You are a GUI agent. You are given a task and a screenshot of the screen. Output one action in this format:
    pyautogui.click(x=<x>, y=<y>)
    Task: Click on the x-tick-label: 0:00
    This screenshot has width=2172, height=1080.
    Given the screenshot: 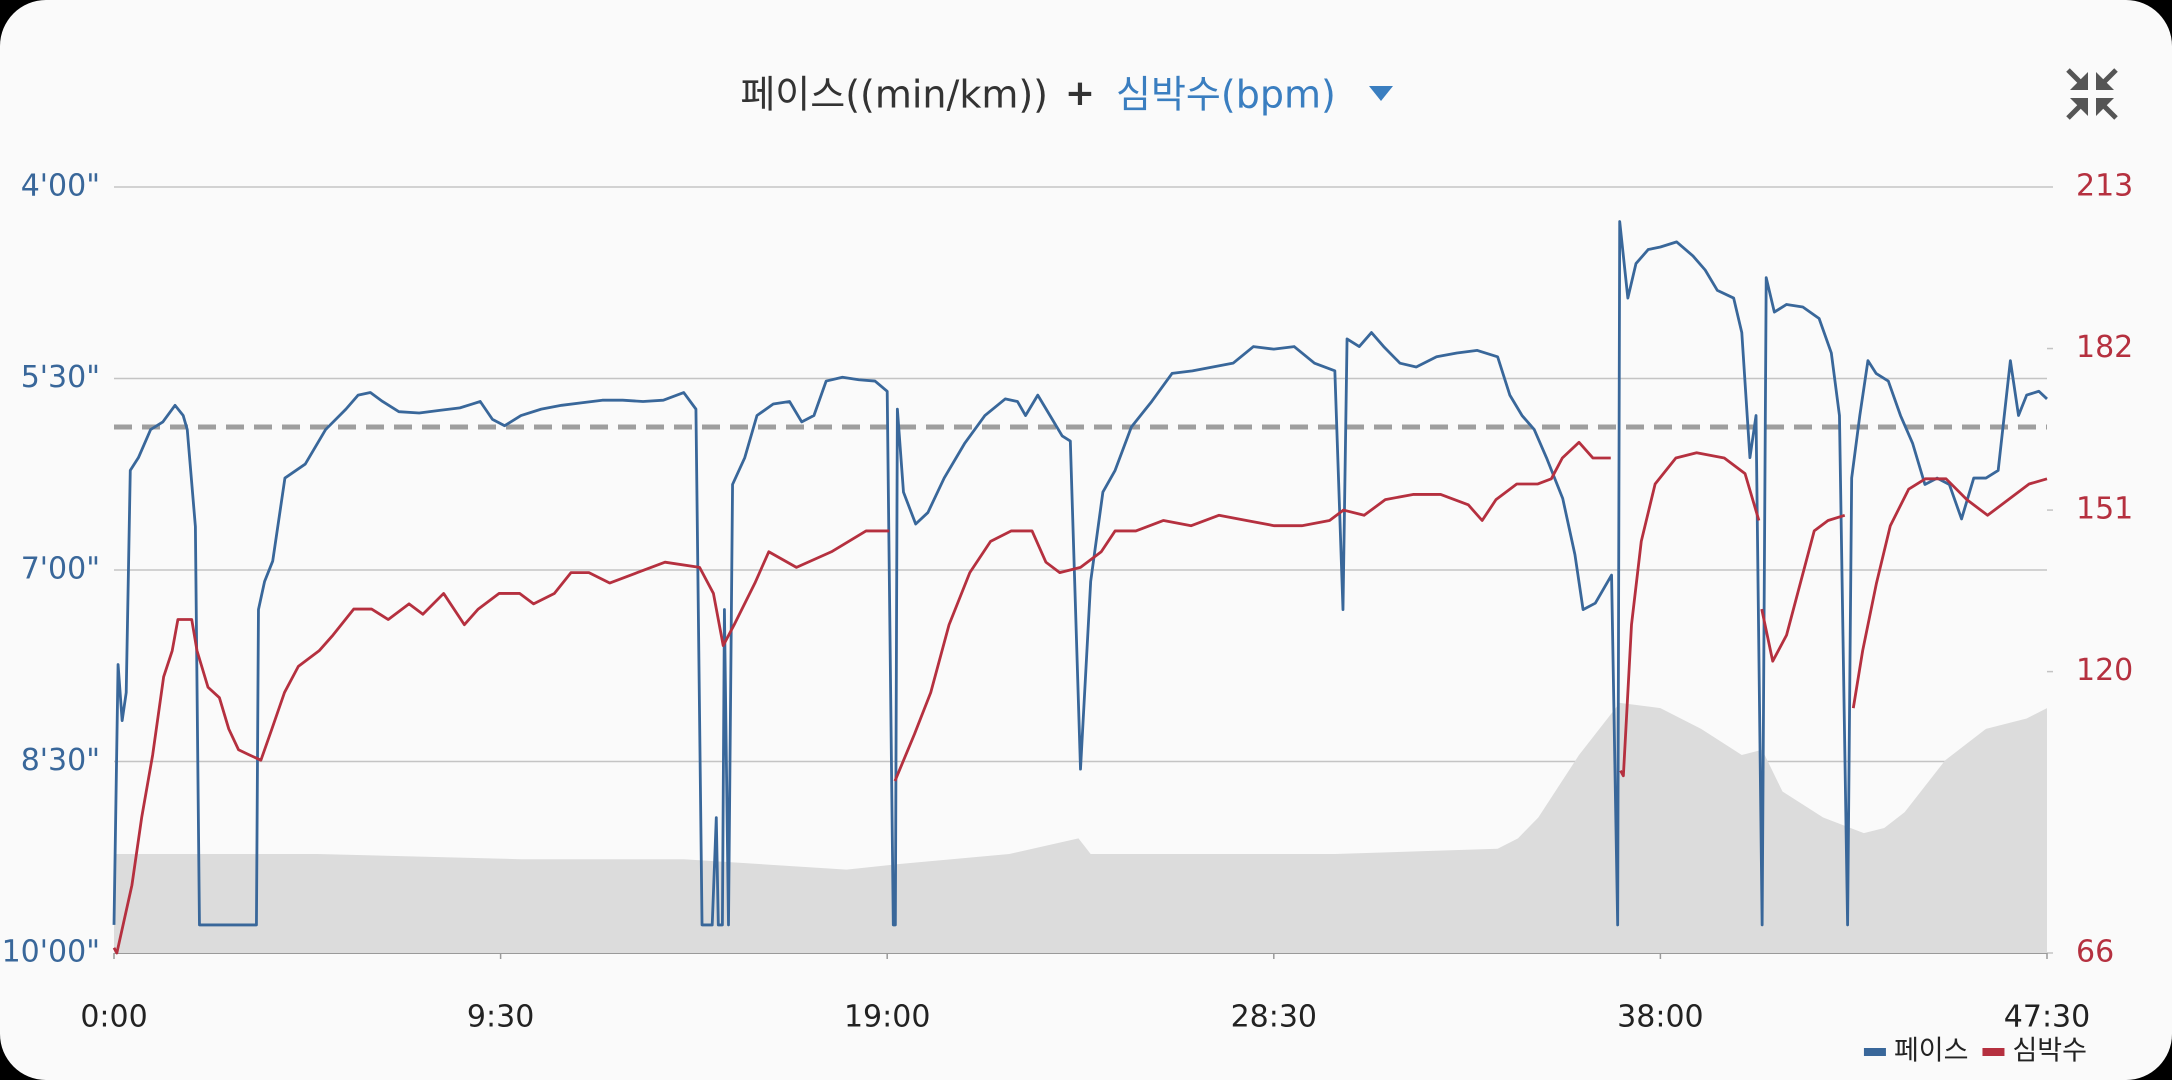 What is the action you would take?
    pyautogui.click(x=113, y=1017)
    